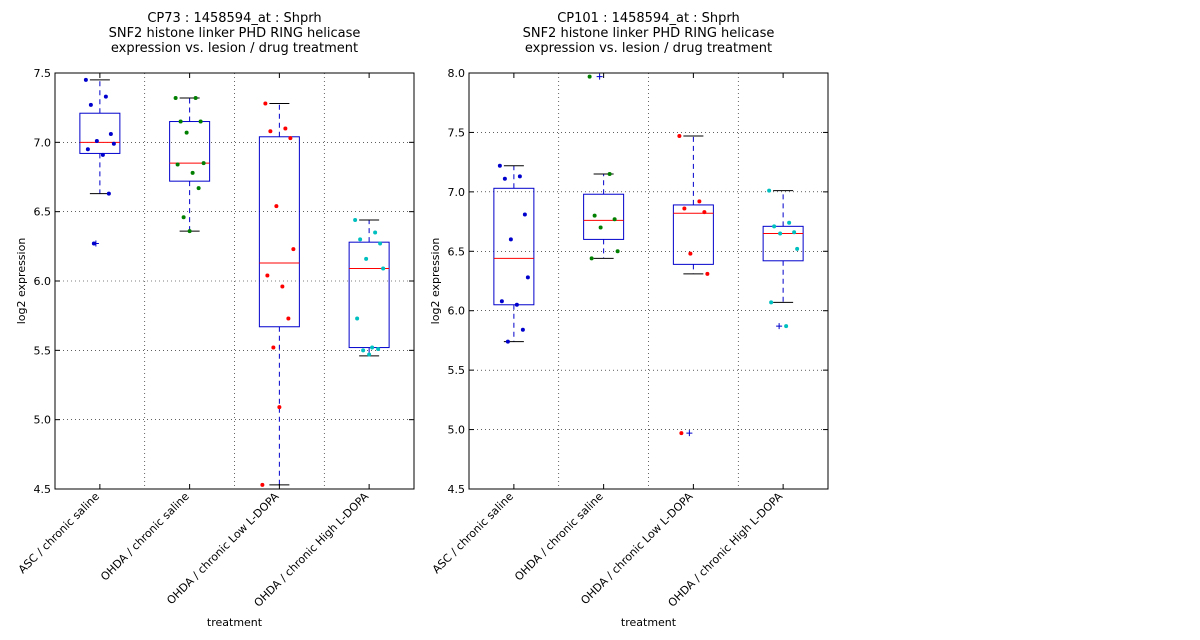  What do you see at coordinates (457, 311) in the screenshot?
I see `y-tick-label: 6.0` at bounding box center [457, 311].